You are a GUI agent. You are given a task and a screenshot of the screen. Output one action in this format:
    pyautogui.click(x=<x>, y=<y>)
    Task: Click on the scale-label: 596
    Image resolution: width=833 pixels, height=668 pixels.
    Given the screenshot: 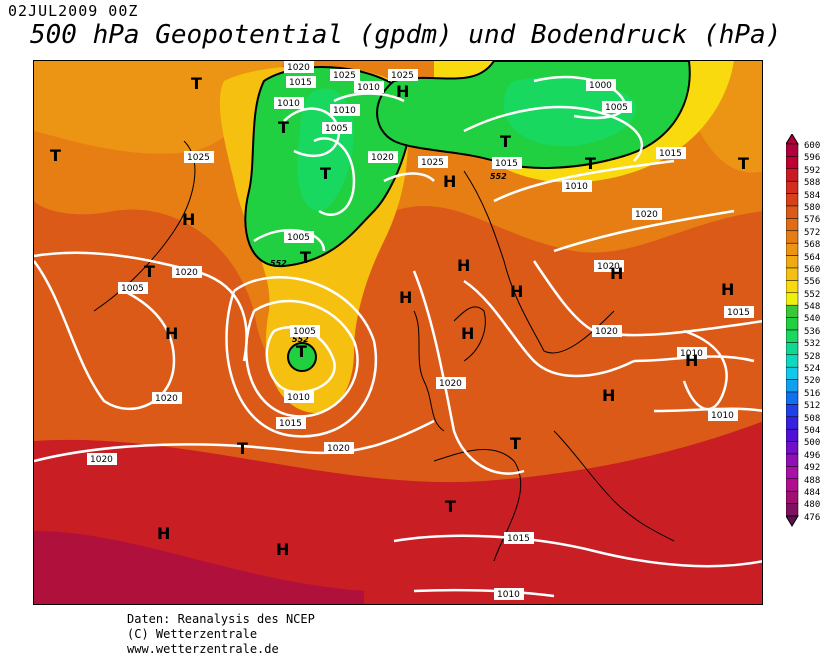 What is the action you would take?
    pyautogui.click(x=812, y=158)
    